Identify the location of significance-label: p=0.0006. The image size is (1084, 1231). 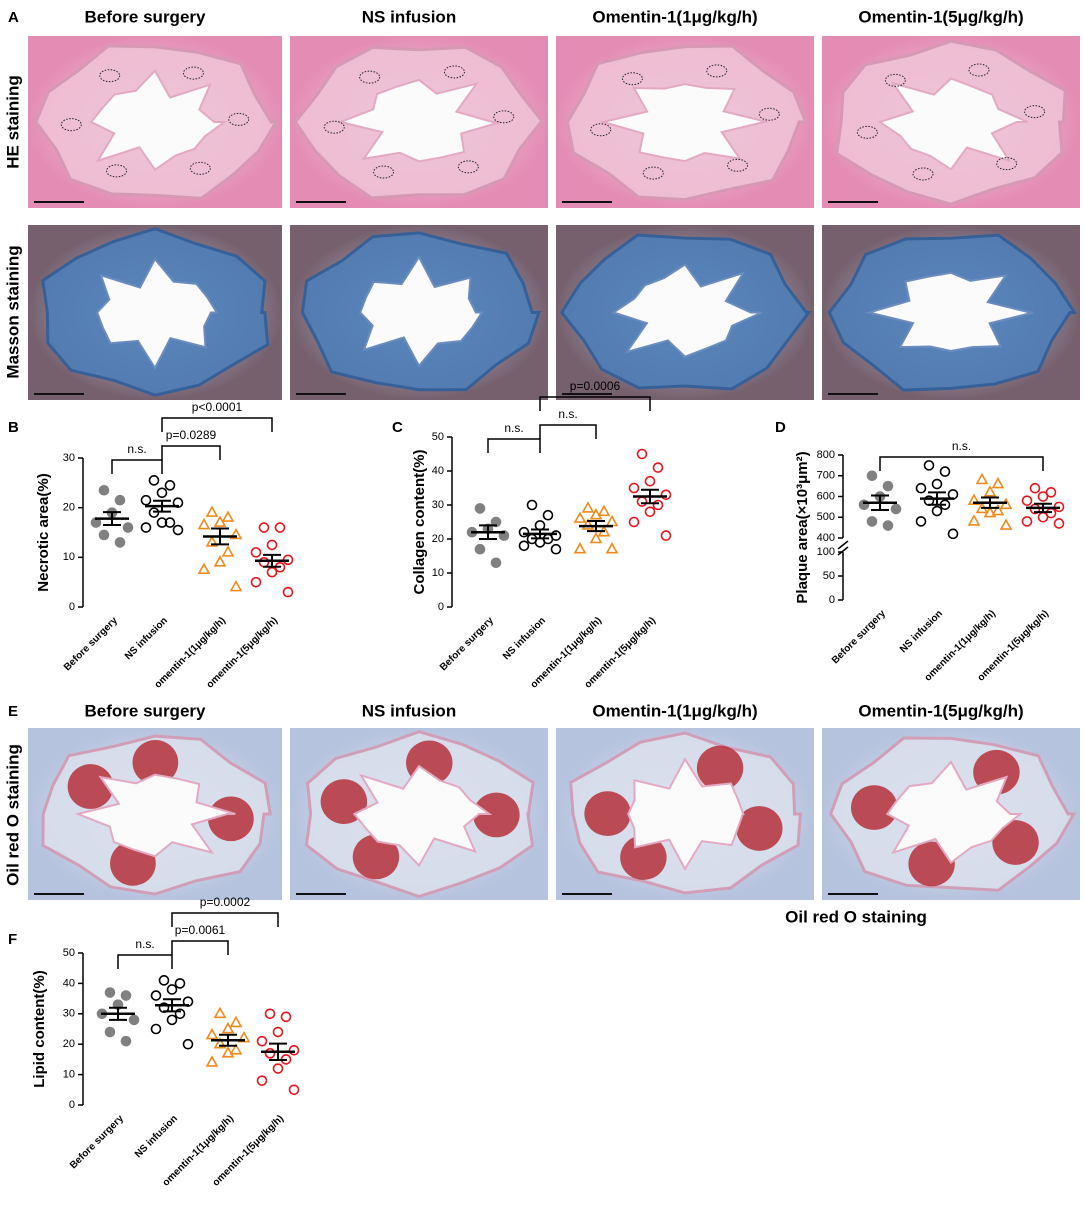
(595, 386).